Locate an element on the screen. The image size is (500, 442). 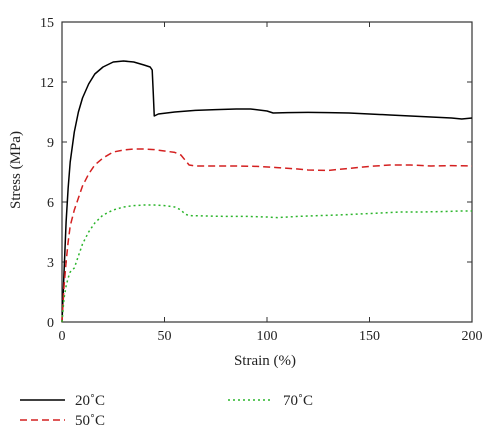
x-tick-label: 200 is located at coordinates (472, 336).